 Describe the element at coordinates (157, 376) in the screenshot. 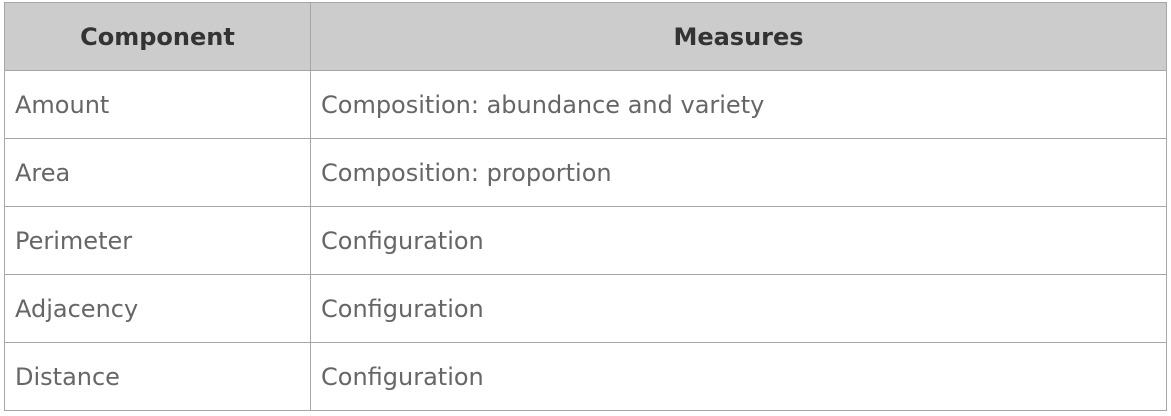

I see `cell-component: Distance` at that location.